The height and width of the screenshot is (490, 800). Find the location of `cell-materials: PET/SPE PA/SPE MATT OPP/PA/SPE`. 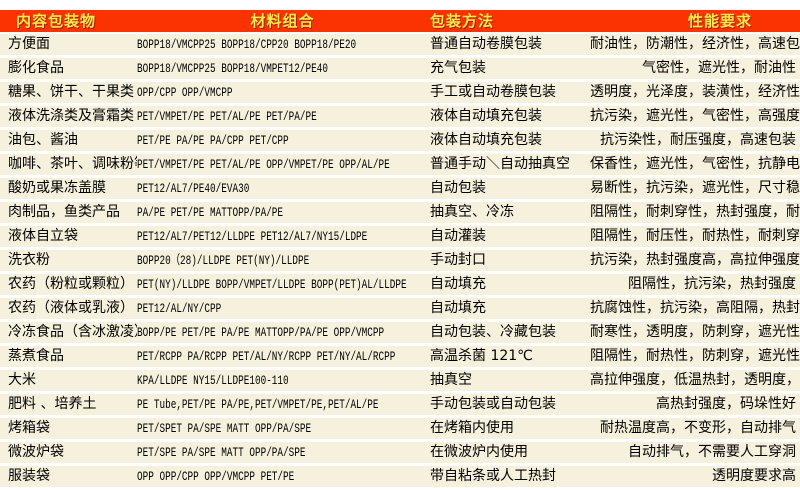

cell-materials: PET/SPE PA/SPE MATT OPP/PA/SPE is located at coordinates (221, 452).